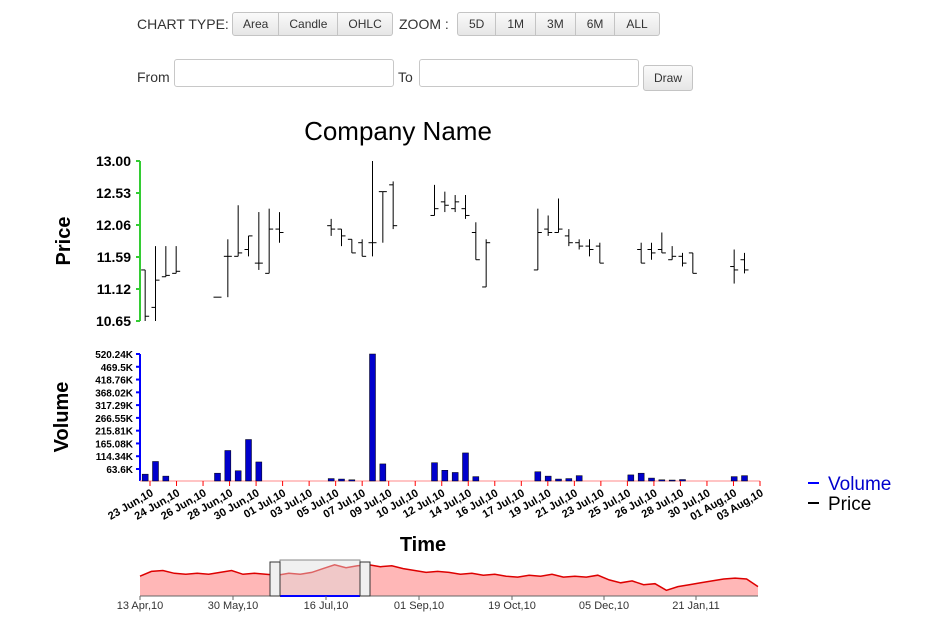 This screenshot has width=951, height=624. Describe the element at coordinates (309, 24) in the screenshot. I see `chart-type-candle-button: Candle` at that location.